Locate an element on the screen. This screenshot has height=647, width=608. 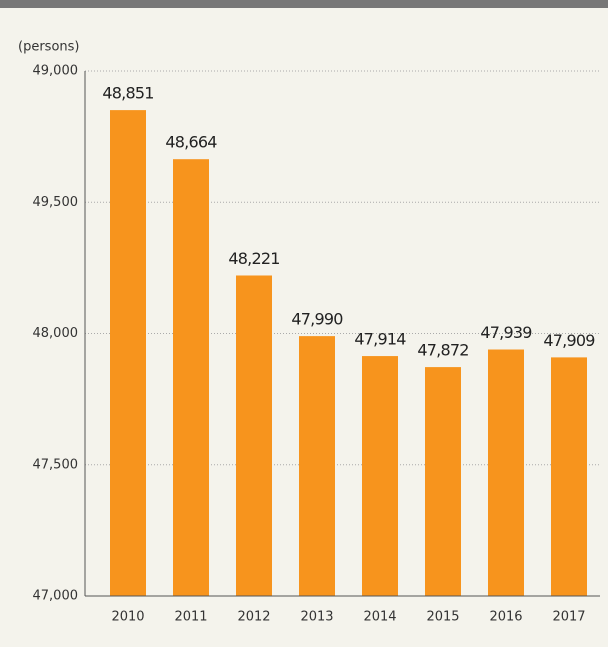
header-strip is located at coordinates (304, 4).